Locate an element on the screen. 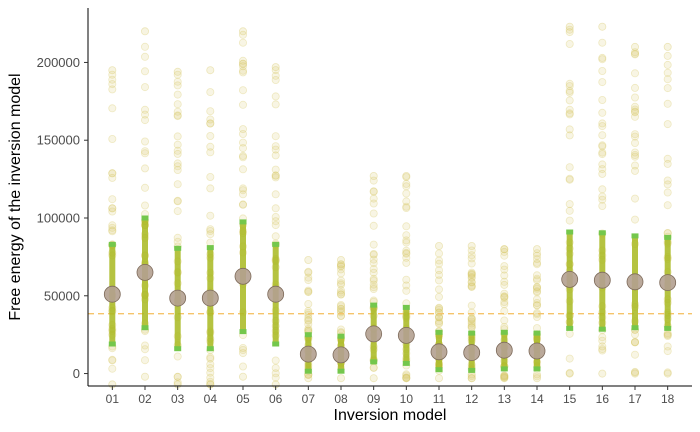  y-tick-label: 150000 is located at coordinates (58, 140).